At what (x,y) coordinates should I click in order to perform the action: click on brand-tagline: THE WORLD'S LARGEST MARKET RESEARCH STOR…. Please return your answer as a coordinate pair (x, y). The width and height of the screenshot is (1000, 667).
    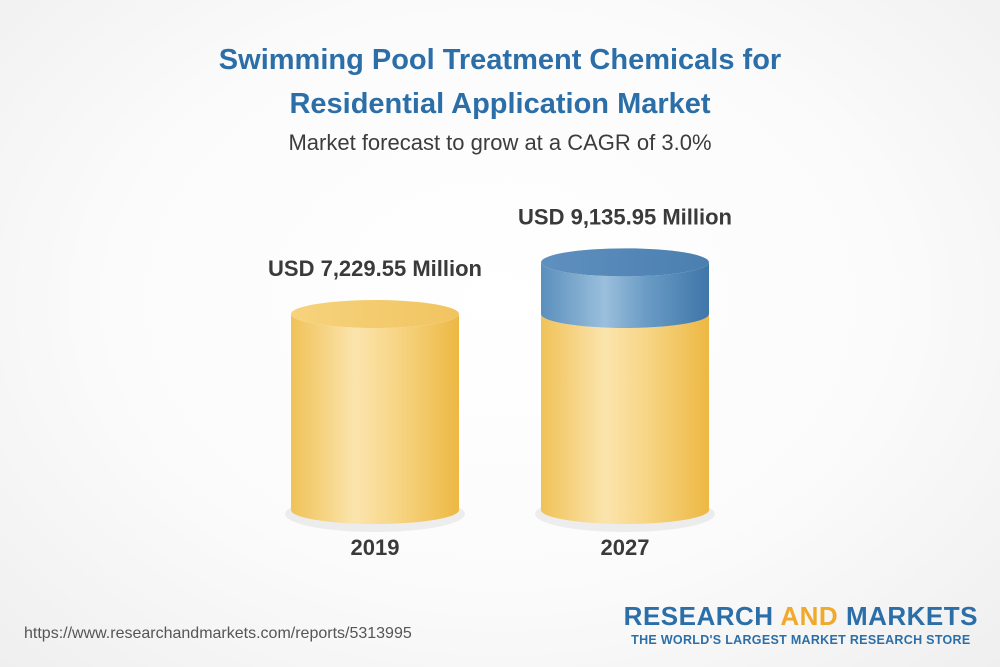
    Looking at the image, I should click on (801, 640).